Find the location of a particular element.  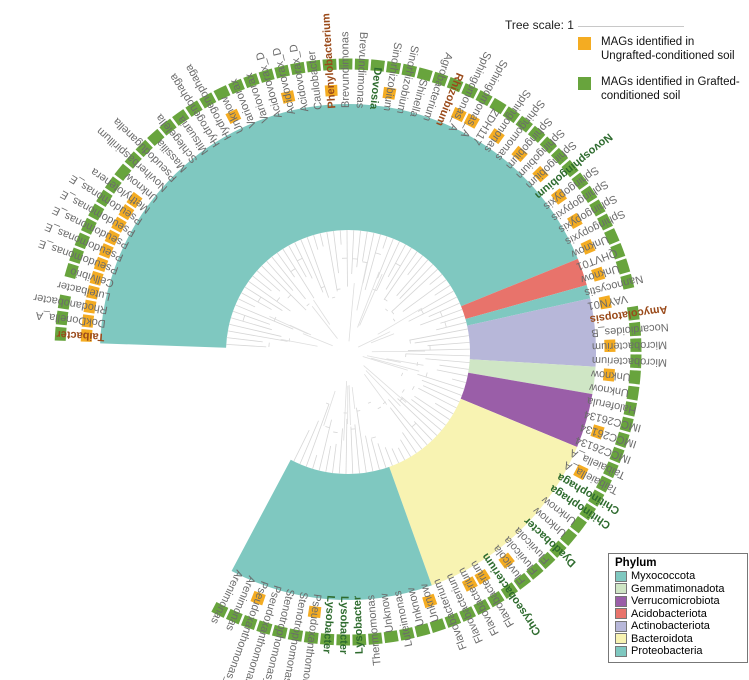

leaf-label: Taibacter is located at coordinates (79, 335).